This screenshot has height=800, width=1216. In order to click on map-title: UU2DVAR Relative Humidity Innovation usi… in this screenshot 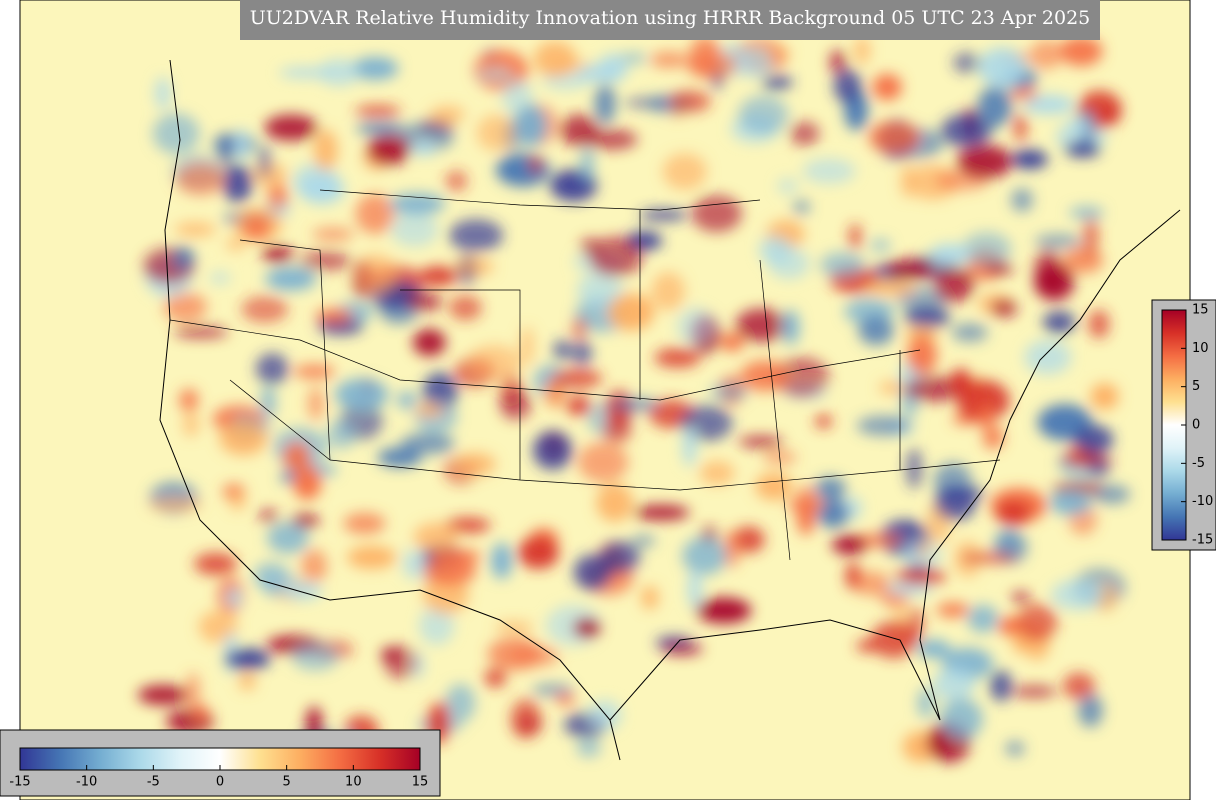, I will do `click(670, 18)`.